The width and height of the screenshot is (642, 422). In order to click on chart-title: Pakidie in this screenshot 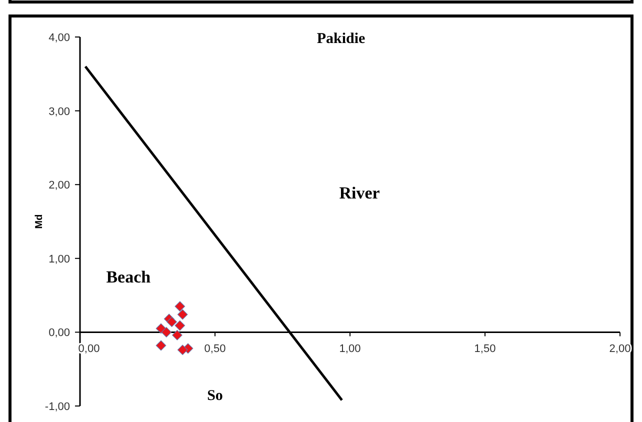, I will do `click(341, 39)`.